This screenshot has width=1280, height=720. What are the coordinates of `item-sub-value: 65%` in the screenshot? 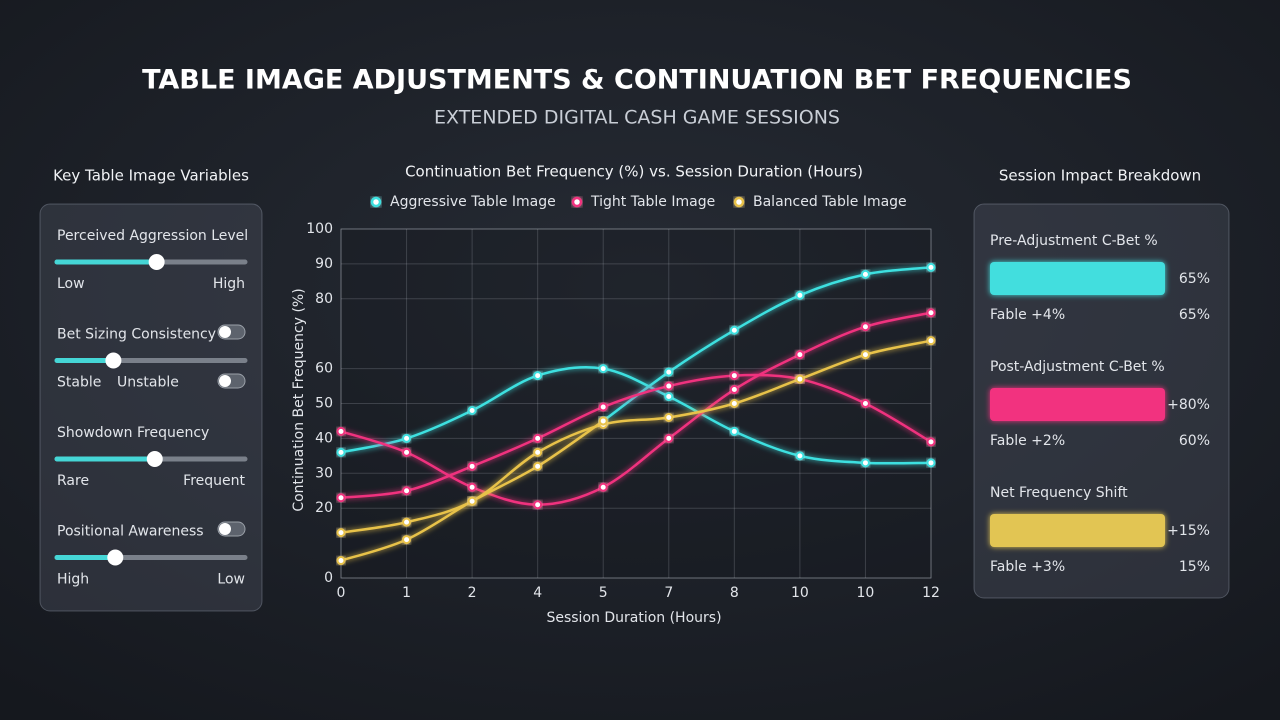 It's located at (1194, 315).